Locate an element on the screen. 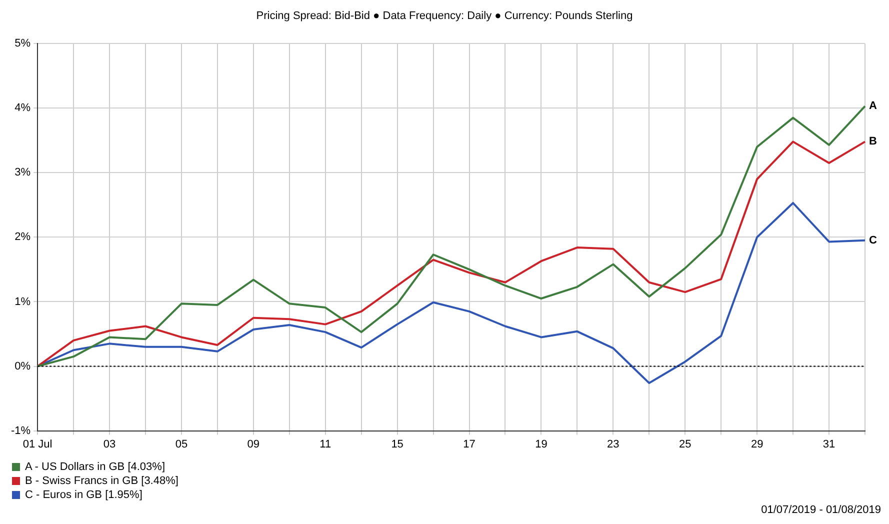 The height and width of the screenshot is (524, 889). x-tick-label: 19 is located at coordinates (541, 444).